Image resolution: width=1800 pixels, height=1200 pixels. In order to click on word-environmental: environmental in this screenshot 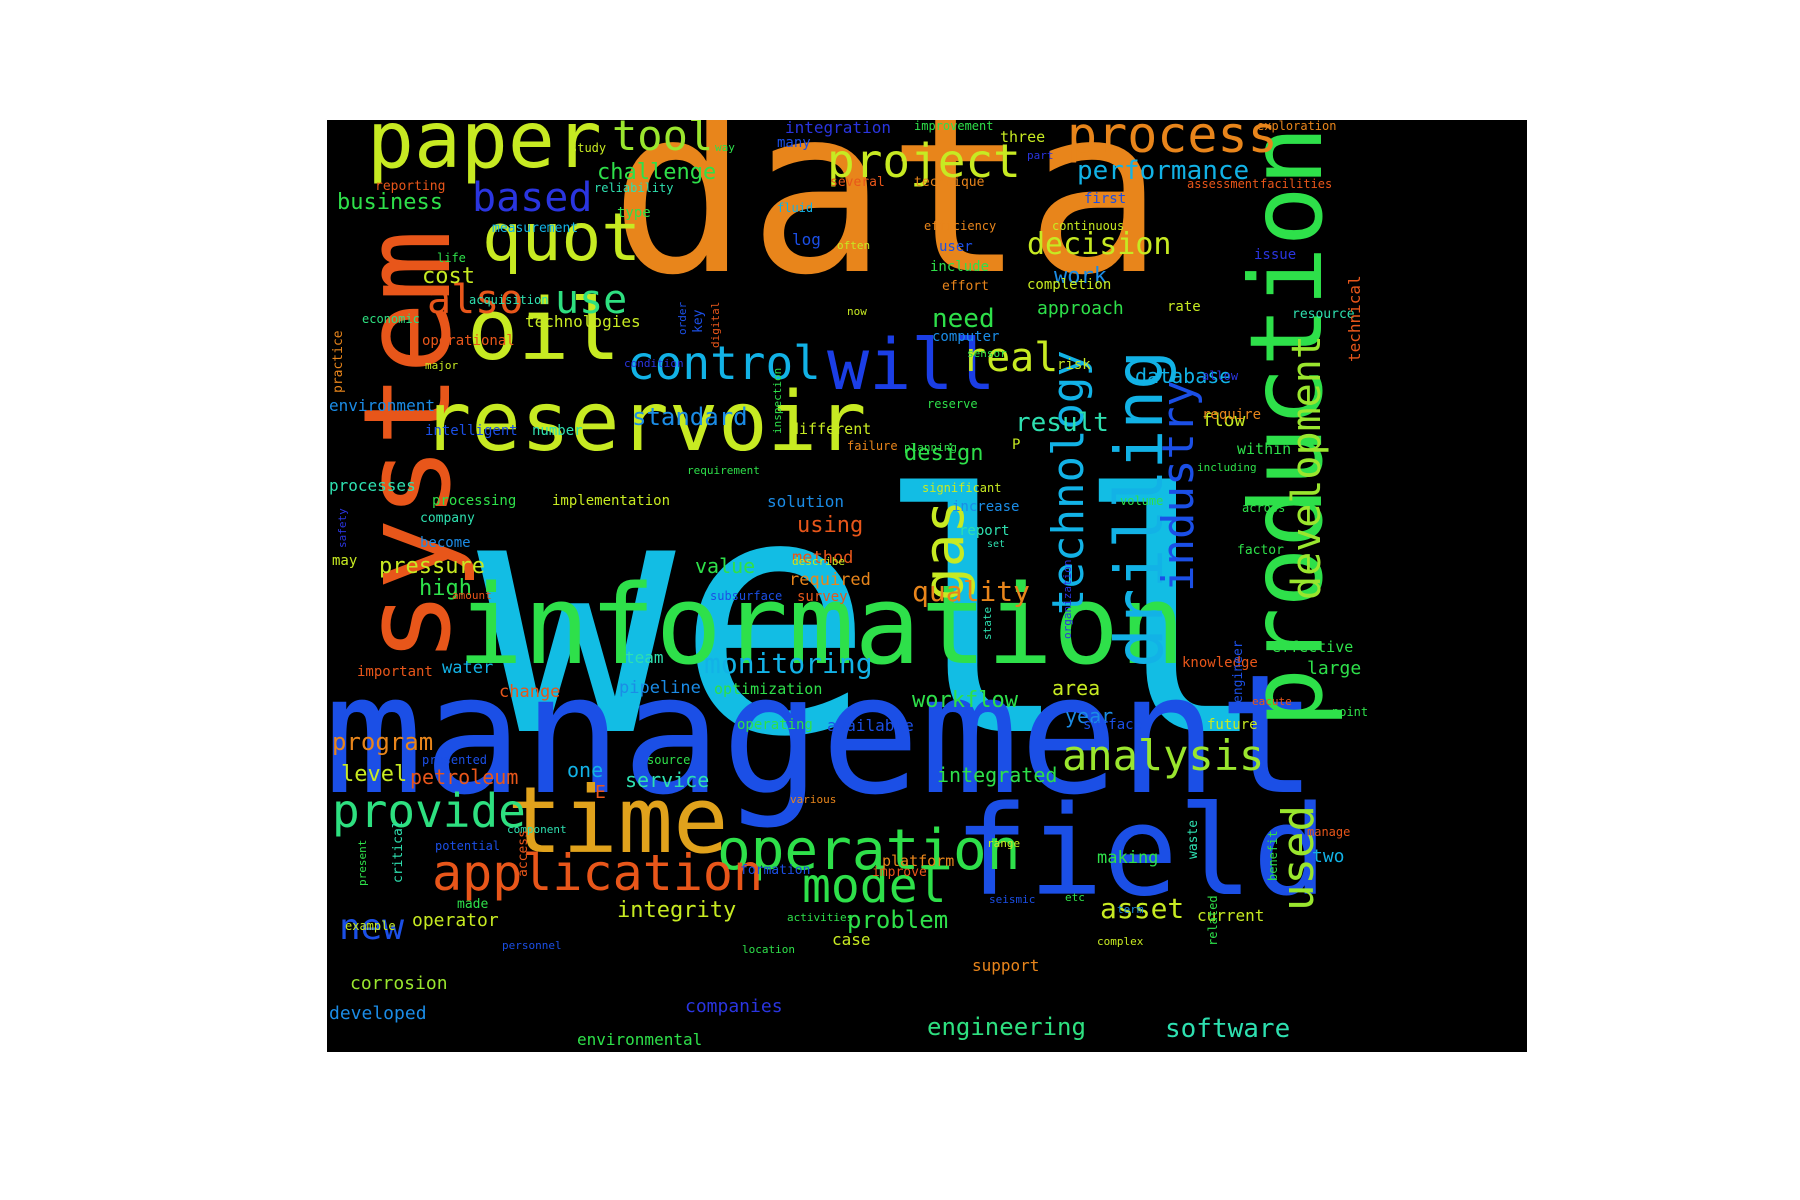, I will do `click(640, 1039)`.